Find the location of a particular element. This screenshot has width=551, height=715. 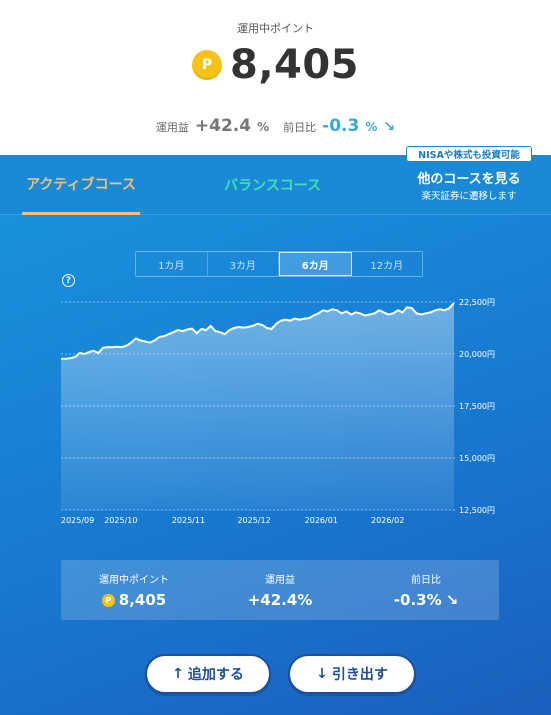

day-change-value: -0.3 is located at coordinates (341, 126).